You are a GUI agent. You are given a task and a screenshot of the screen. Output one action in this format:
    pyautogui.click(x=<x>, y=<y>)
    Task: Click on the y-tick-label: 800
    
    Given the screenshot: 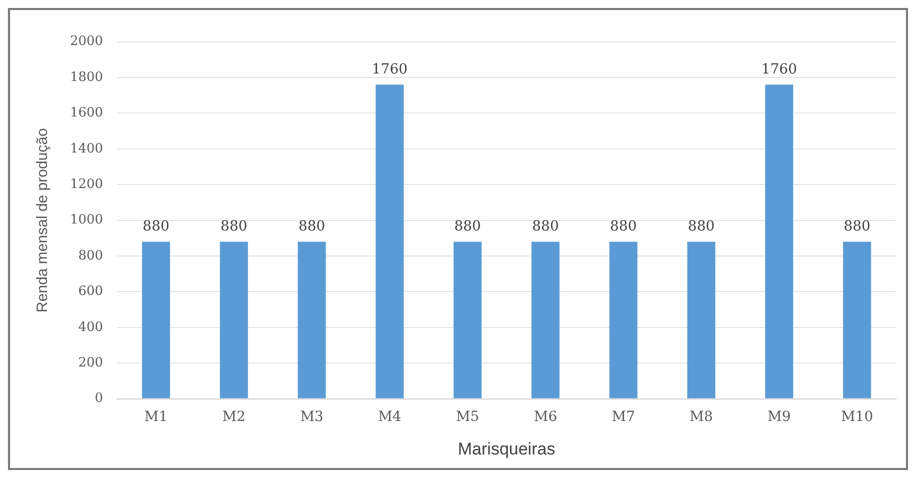 What is the action you would take?
    pyautogui.click(x=91, y=256)
    